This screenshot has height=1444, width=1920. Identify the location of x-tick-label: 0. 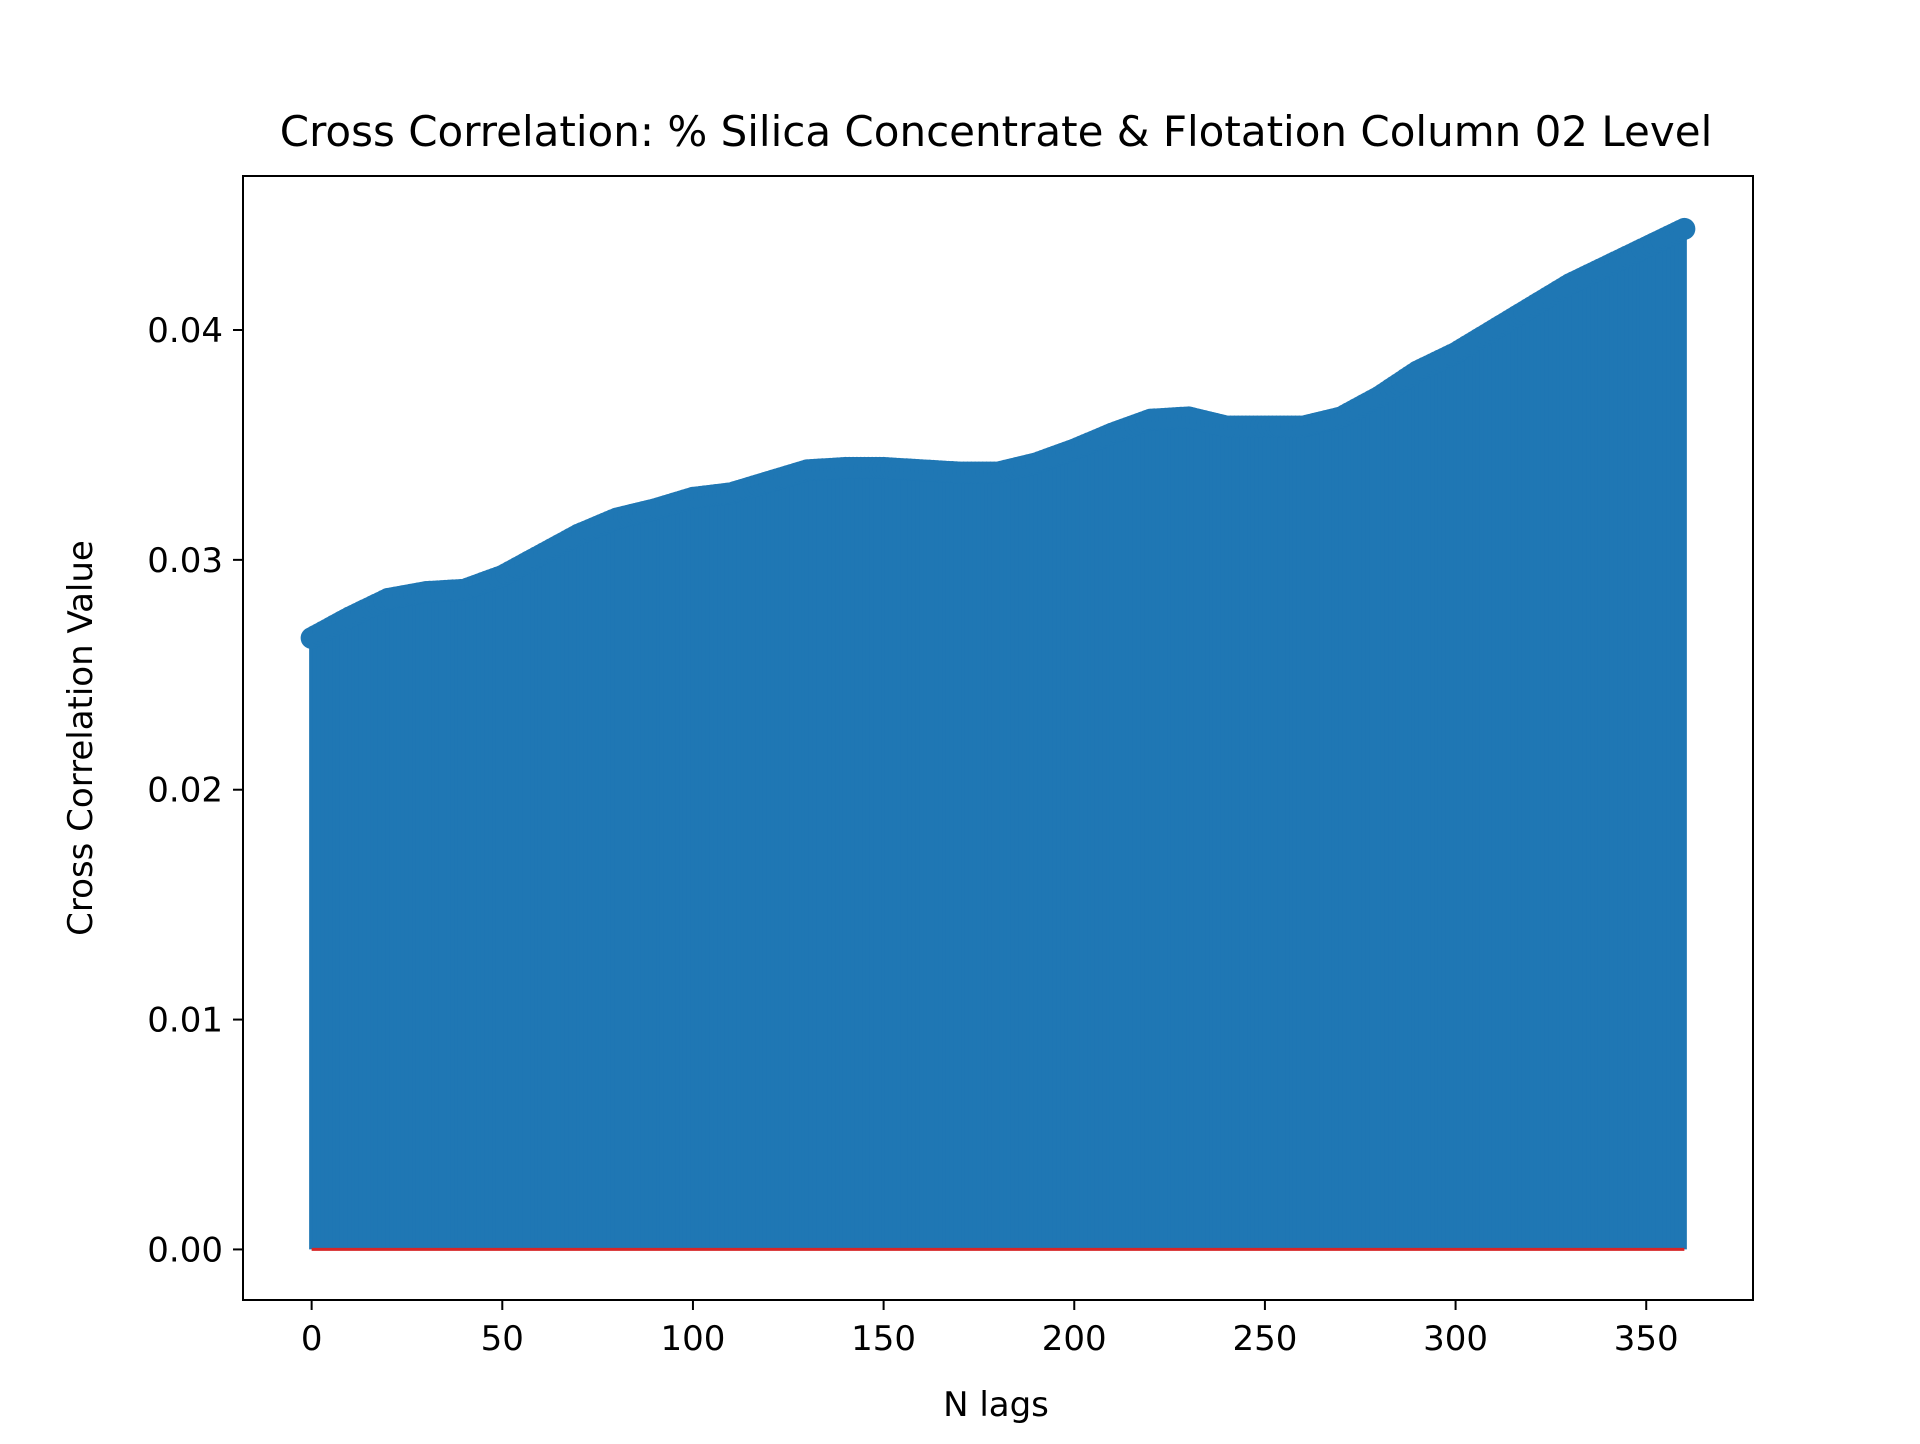
(312, 1339).